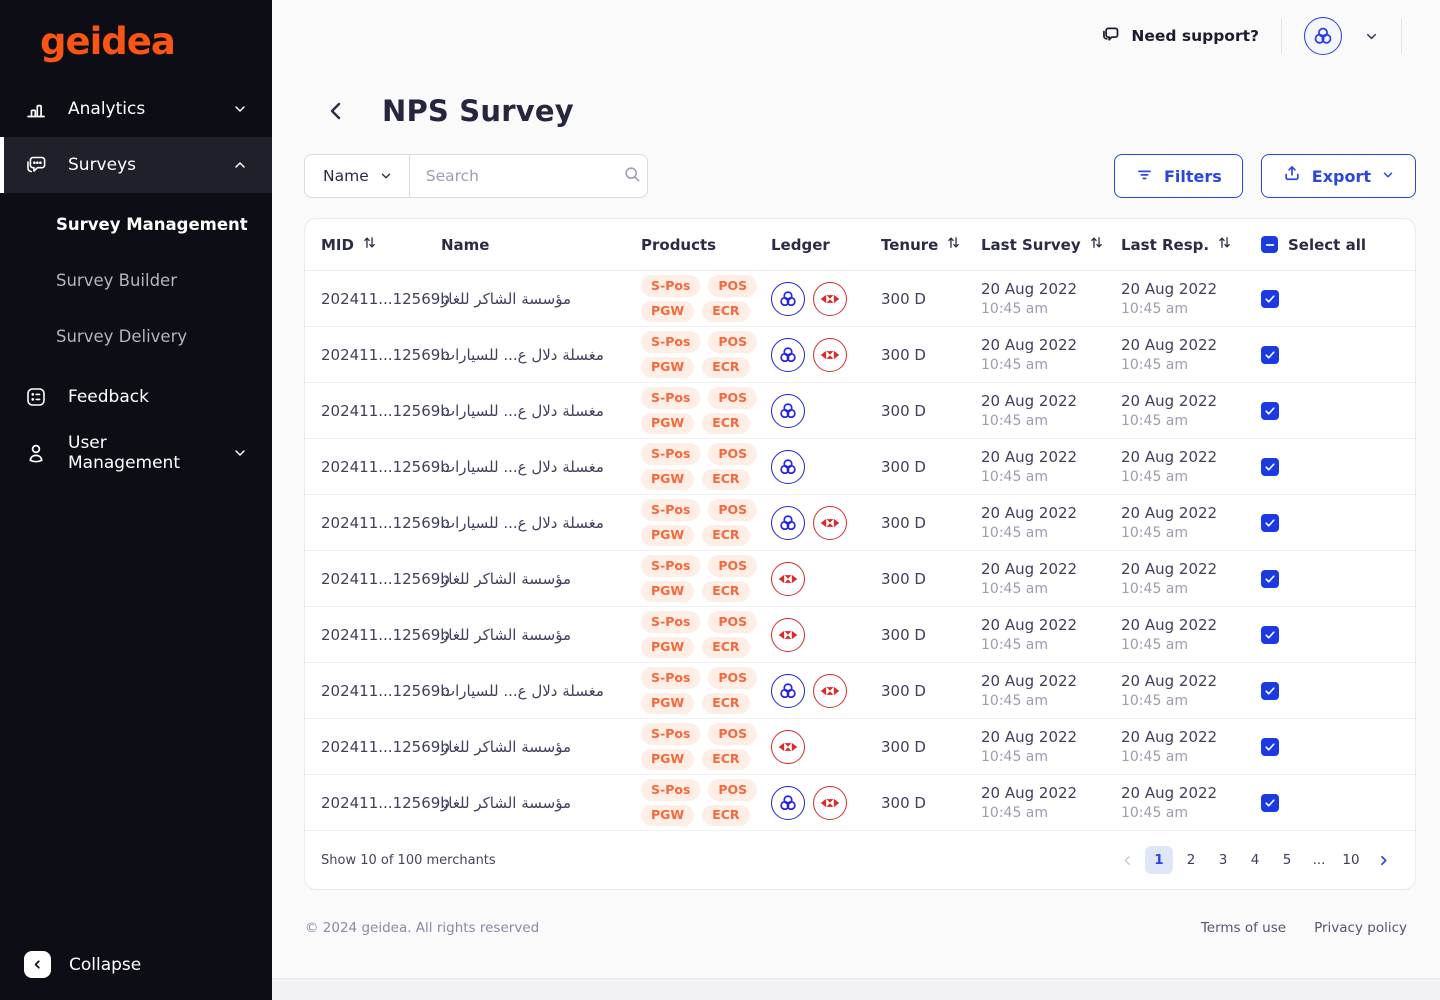 Image resolution: width=1440 pixels, height=1000 pixels. Describe the element at coordinates (1159, 860) in the screenshot. I see `page-button-1: 1` at that location.